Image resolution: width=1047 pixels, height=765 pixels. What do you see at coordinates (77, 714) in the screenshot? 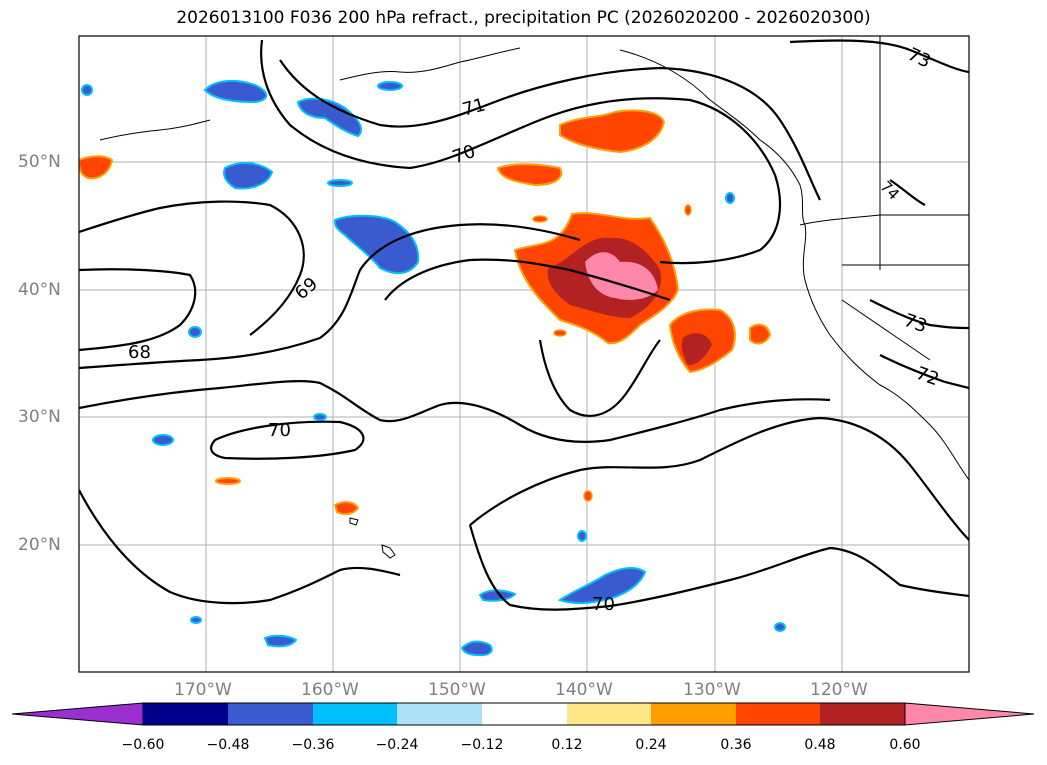
I see `colorbar-extend-min` at bounding box center [77, 714].